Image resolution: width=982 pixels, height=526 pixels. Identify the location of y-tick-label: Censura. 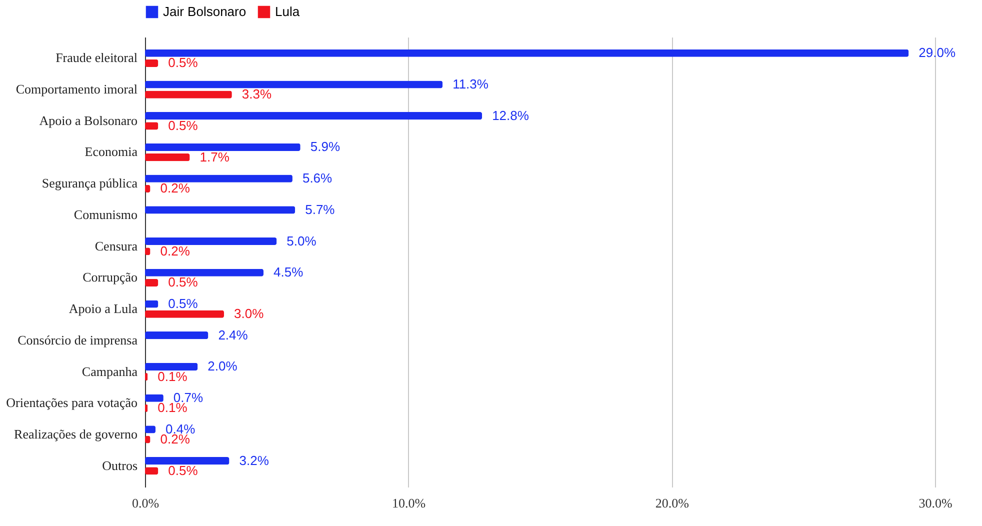
(116, 246).